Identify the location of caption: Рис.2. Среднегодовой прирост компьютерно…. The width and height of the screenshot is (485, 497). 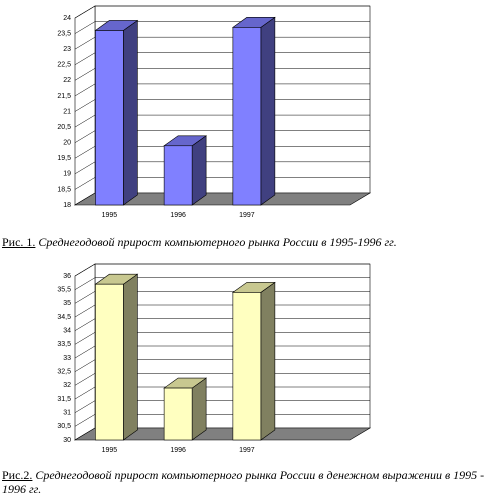
(243, 482).